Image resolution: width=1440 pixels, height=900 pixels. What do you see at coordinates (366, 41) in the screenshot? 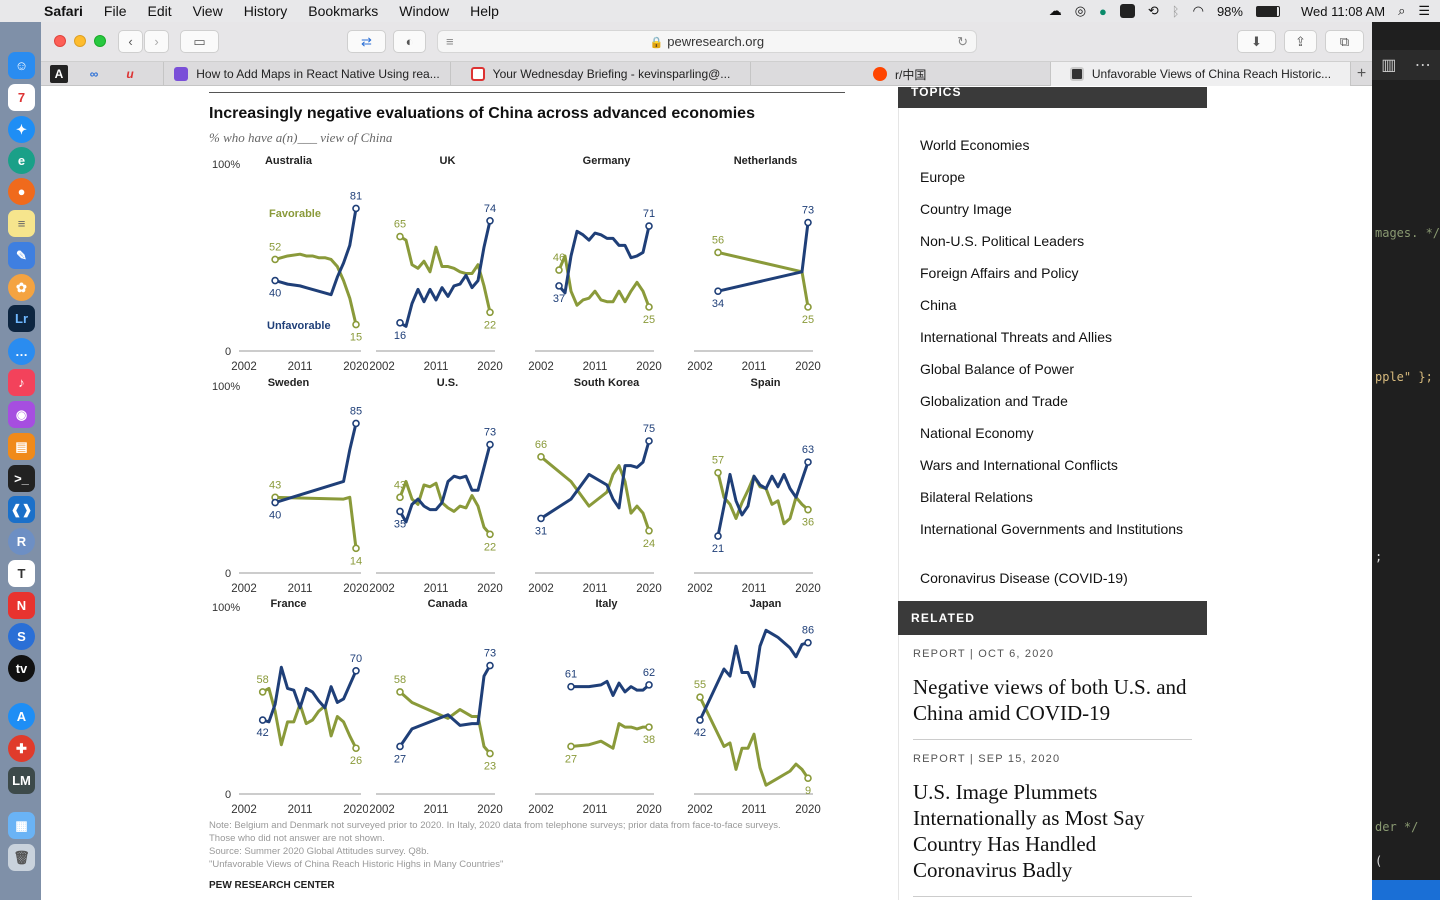
I see `extension-button: ⇄` at bounding box center [366, 41].